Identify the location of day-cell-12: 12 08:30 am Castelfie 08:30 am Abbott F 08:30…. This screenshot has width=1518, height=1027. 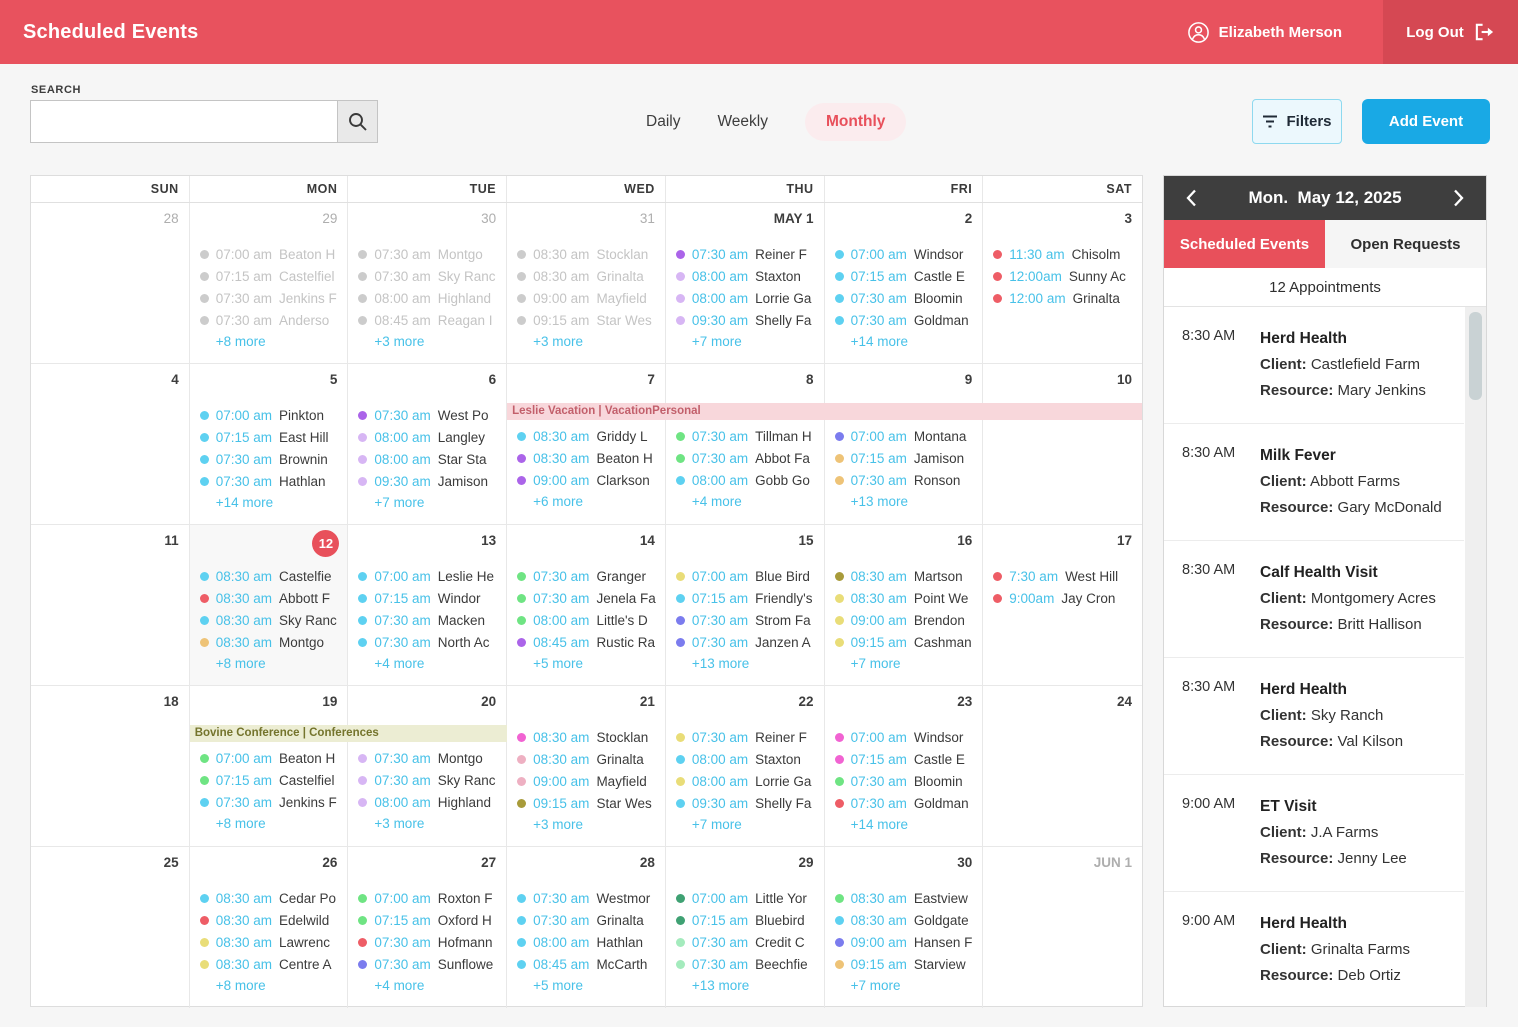
(269, 605).